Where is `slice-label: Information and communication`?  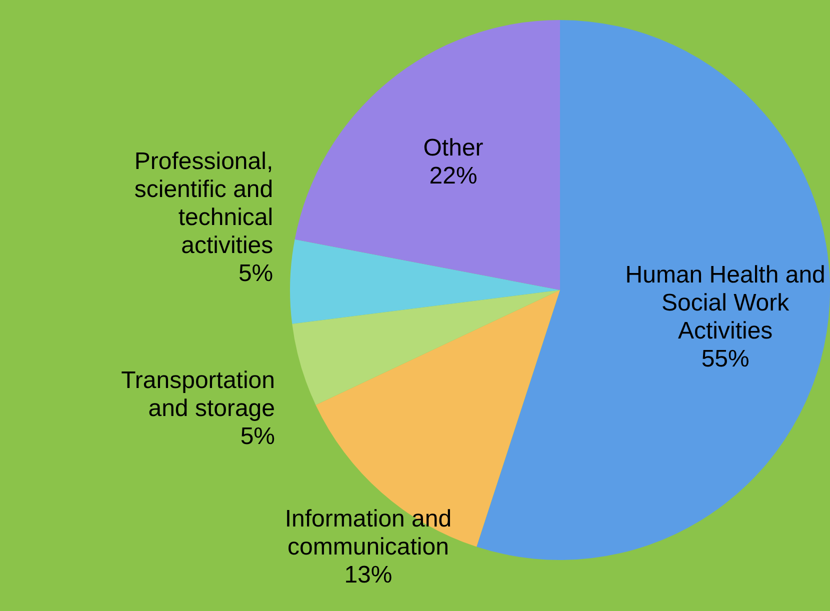 slice-label: Information and communication is located at coordinates (368, 533).